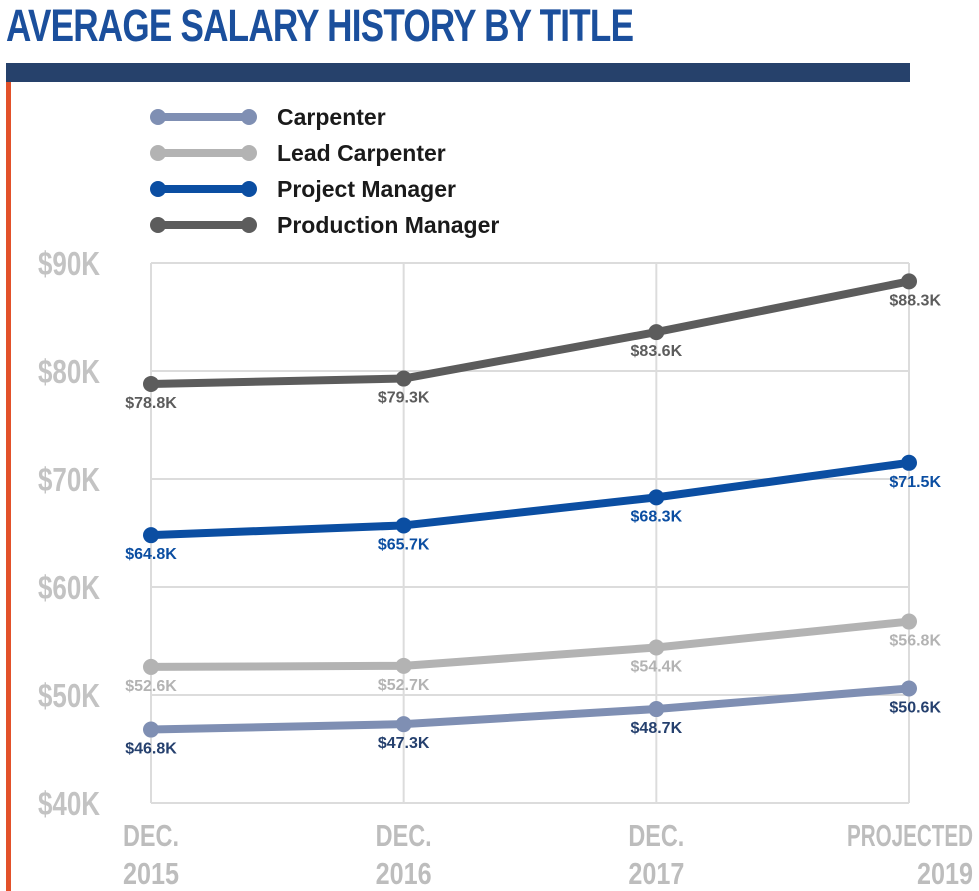 This screenshot has width=979, height=891. Describe the element at coordinates (151, 873) in the screenshot. I see `x-tick-label: 2015` at that location.